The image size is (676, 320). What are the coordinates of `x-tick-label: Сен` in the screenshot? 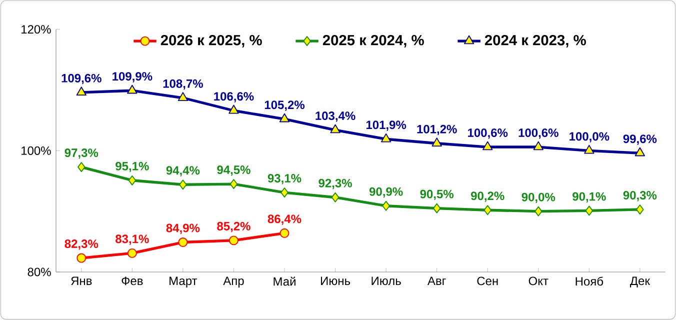 It's located at (487, 281).